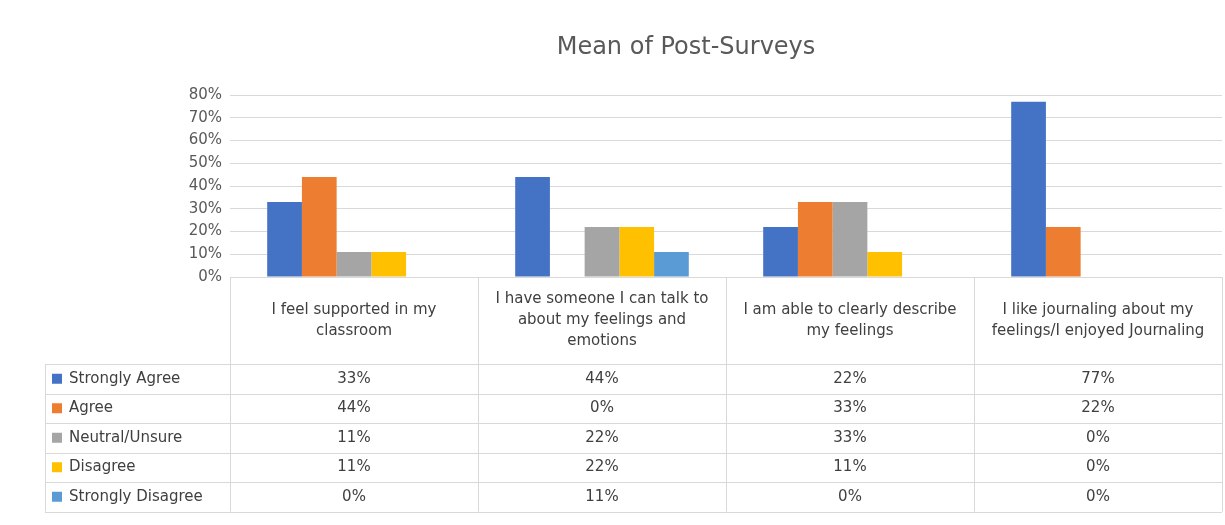  I want to click on y-tick-label: 30%, so click(205, 207).